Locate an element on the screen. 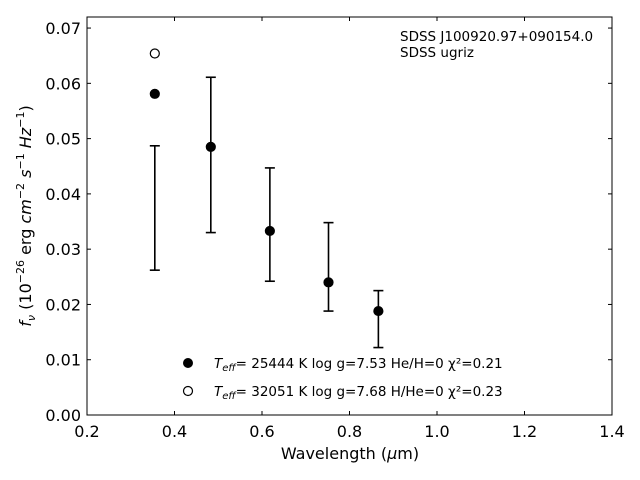  y-tick-label: 0.06 is located at coordinates (63, 83).